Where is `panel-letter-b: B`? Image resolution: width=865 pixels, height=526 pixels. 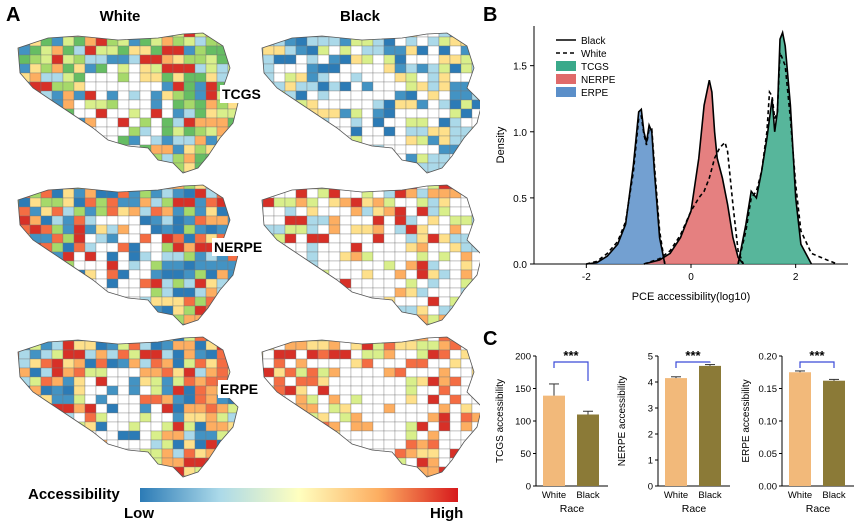 panel-letter-b: B is located at coordinates (490, 15).